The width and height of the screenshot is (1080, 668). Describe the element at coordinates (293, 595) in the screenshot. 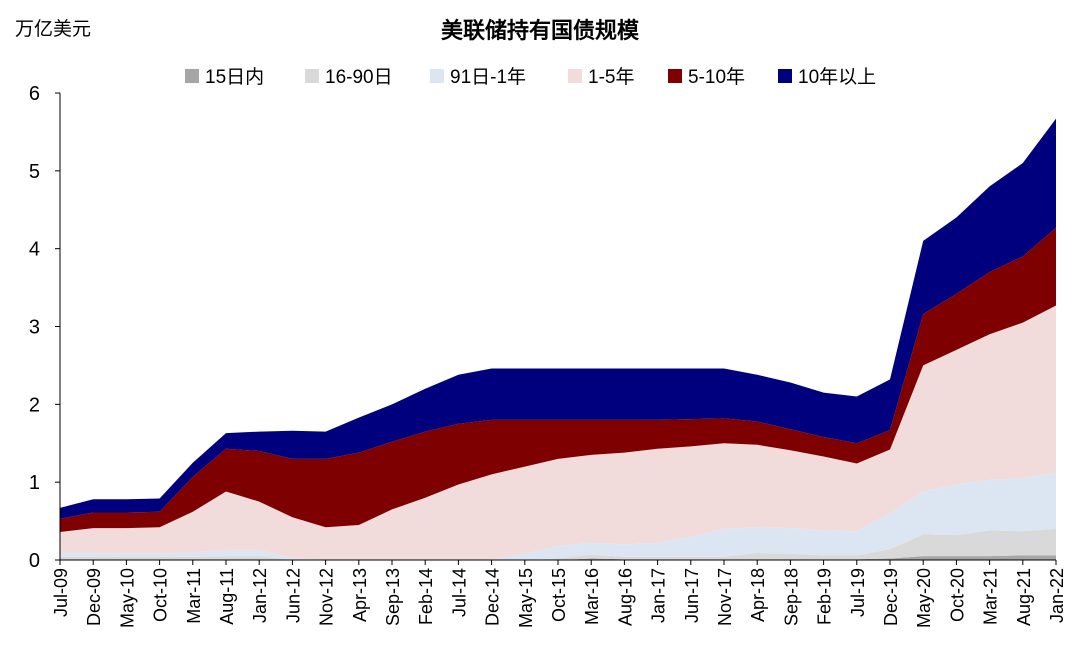

I see `x-tick-label: Jun-12` at that location.